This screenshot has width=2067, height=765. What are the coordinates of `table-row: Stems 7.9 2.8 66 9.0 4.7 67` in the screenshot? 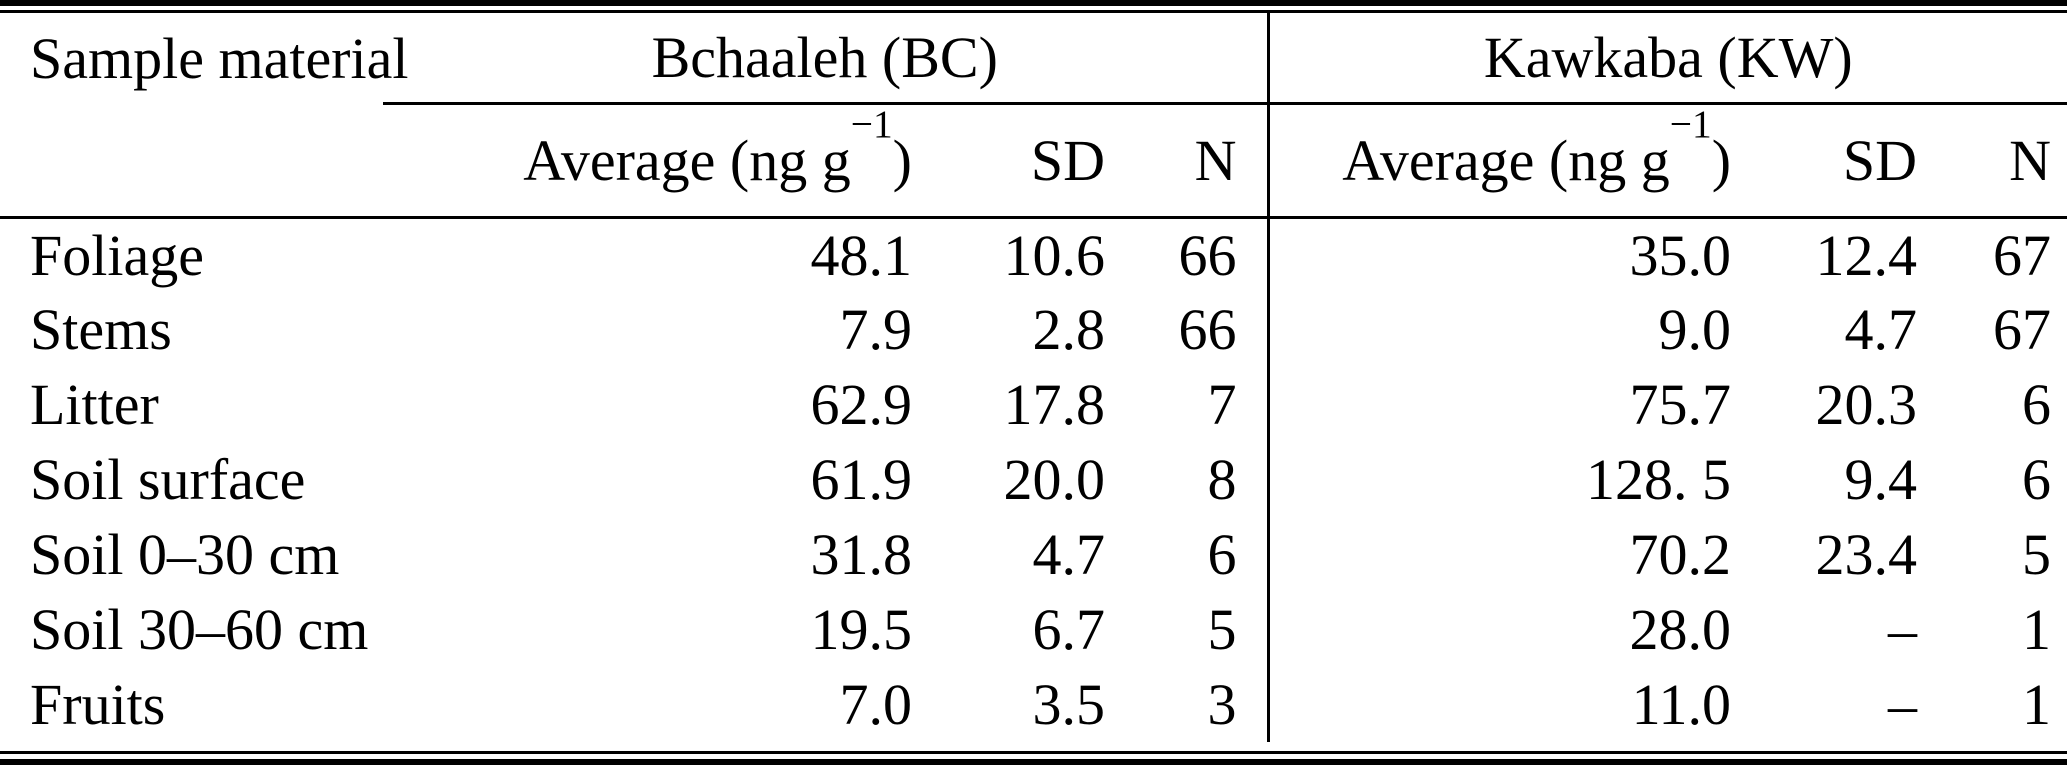 It's located at (1033, 329).